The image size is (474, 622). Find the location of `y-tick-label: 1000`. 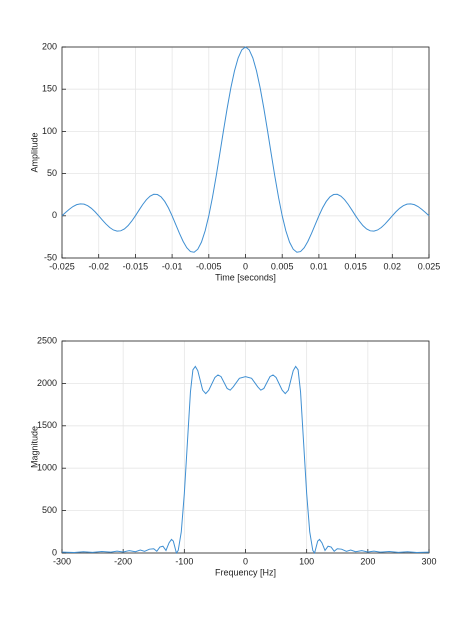

y-tick-label: 1000 is located at coordinates (47, 468).